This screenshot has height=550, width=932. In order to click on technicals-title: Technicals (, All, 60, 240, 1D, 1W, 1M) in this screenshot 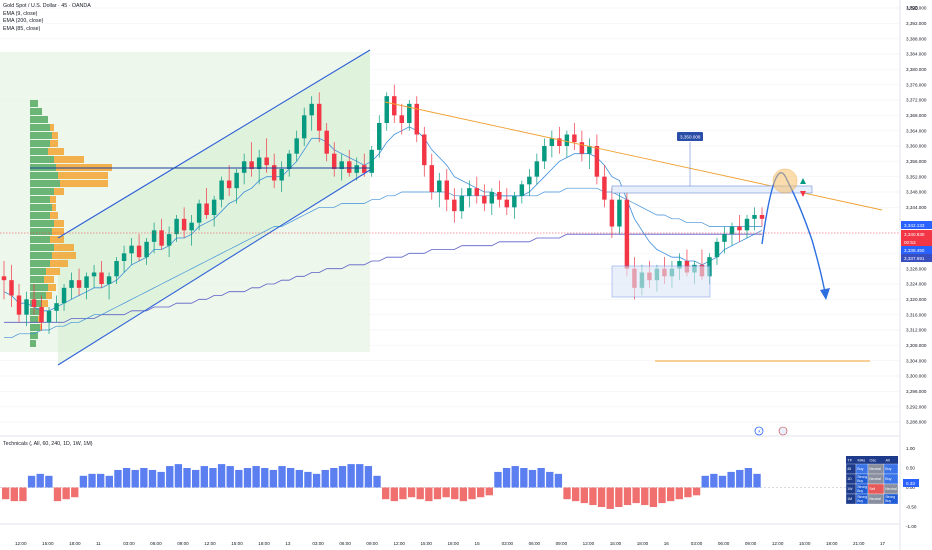, I will do `click(48, 444)`.